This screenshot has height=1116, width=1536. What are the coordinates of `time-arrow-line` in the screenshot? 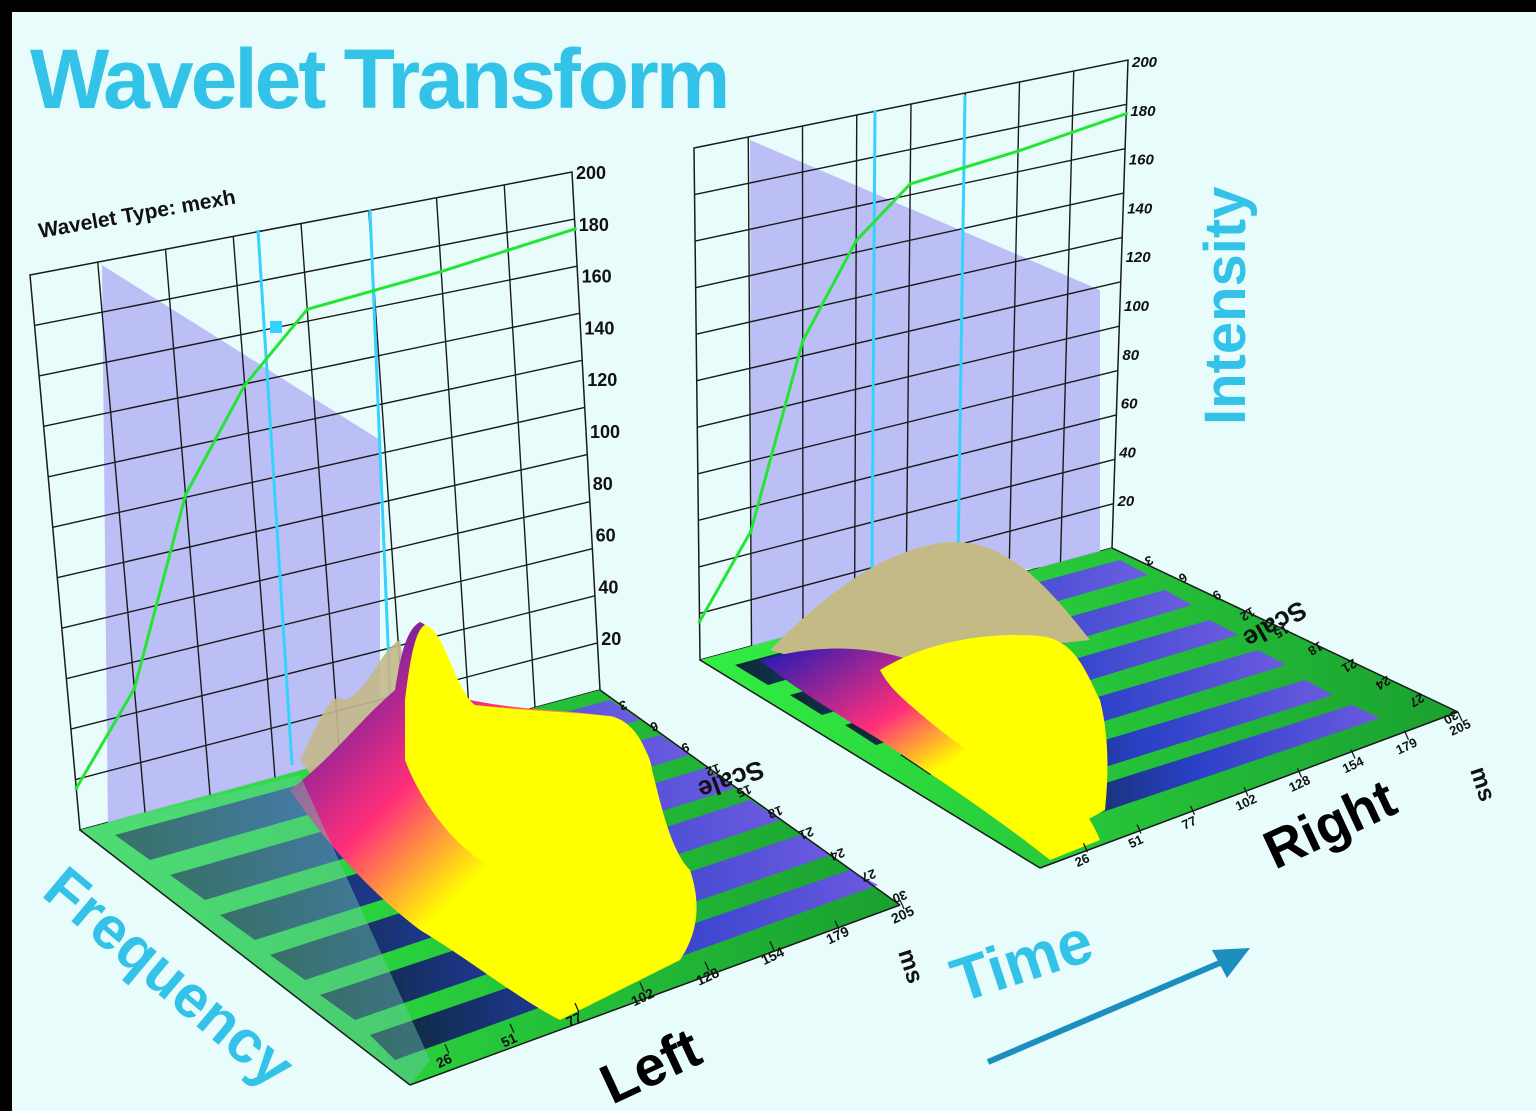 It's located at (1105, 1012).